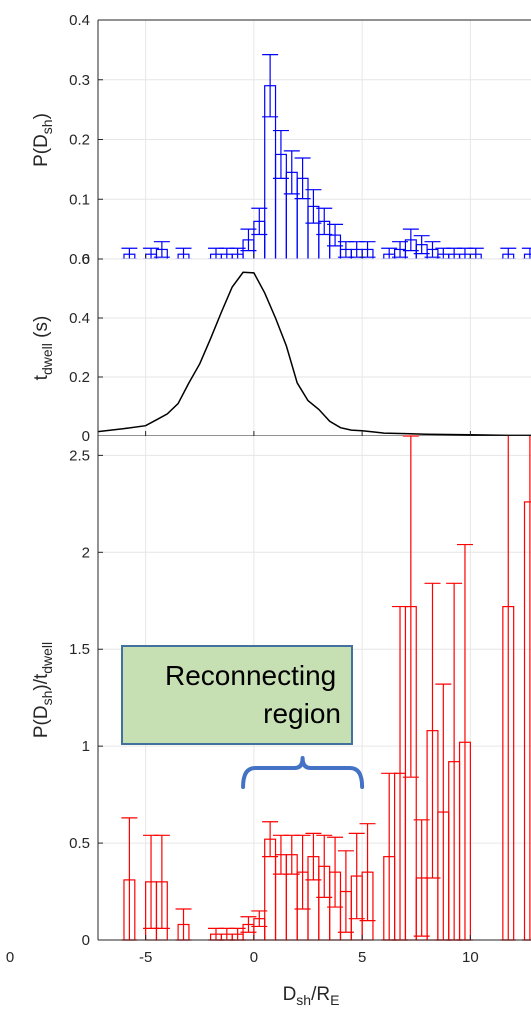 This screenshot has height=1015, width=531. What do you see at coordinates (86, 552) in the screenshot?
I see `y-tick-label: 2` at bounding box center [86, 552].